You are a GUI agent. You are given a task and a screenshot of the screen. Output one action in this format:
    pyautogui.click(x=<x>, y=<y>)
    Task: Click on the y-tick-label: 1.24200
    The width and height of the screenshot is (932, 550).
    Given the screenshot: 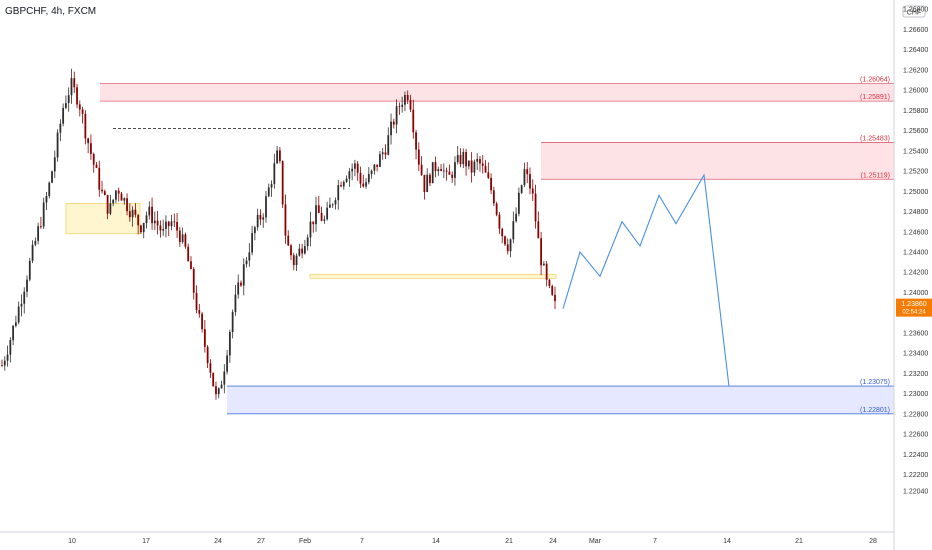 What is the action you would take?
    pyautogui.click(x=915, y=273)
    